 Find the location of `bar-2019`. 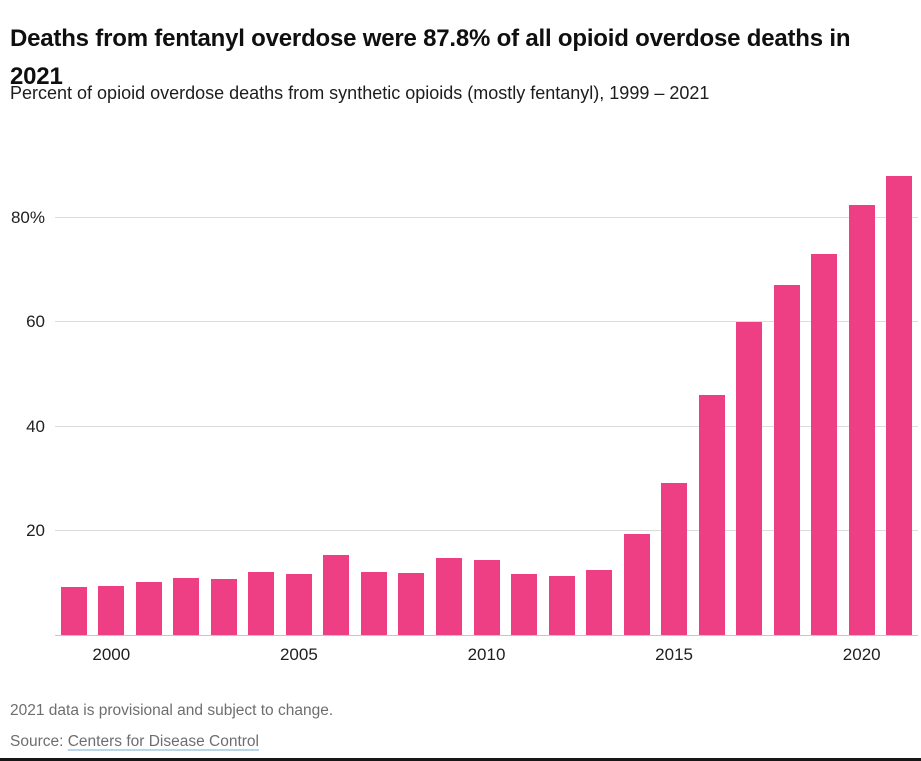

bar-2019 is located at coordinates (824, 444).